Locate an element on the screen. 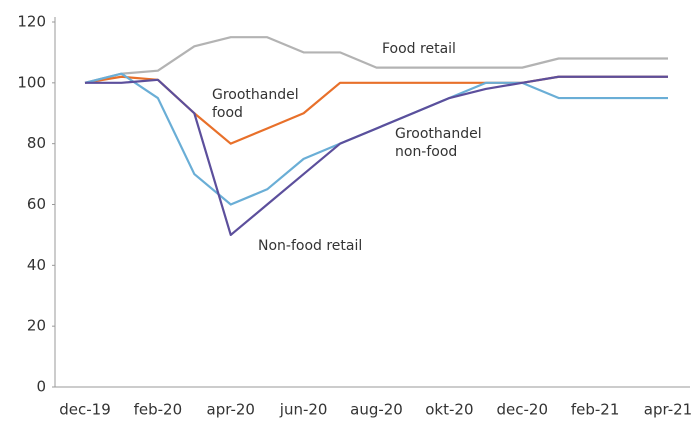  y-tick-label: 40 is located at coordinates (36, 265).